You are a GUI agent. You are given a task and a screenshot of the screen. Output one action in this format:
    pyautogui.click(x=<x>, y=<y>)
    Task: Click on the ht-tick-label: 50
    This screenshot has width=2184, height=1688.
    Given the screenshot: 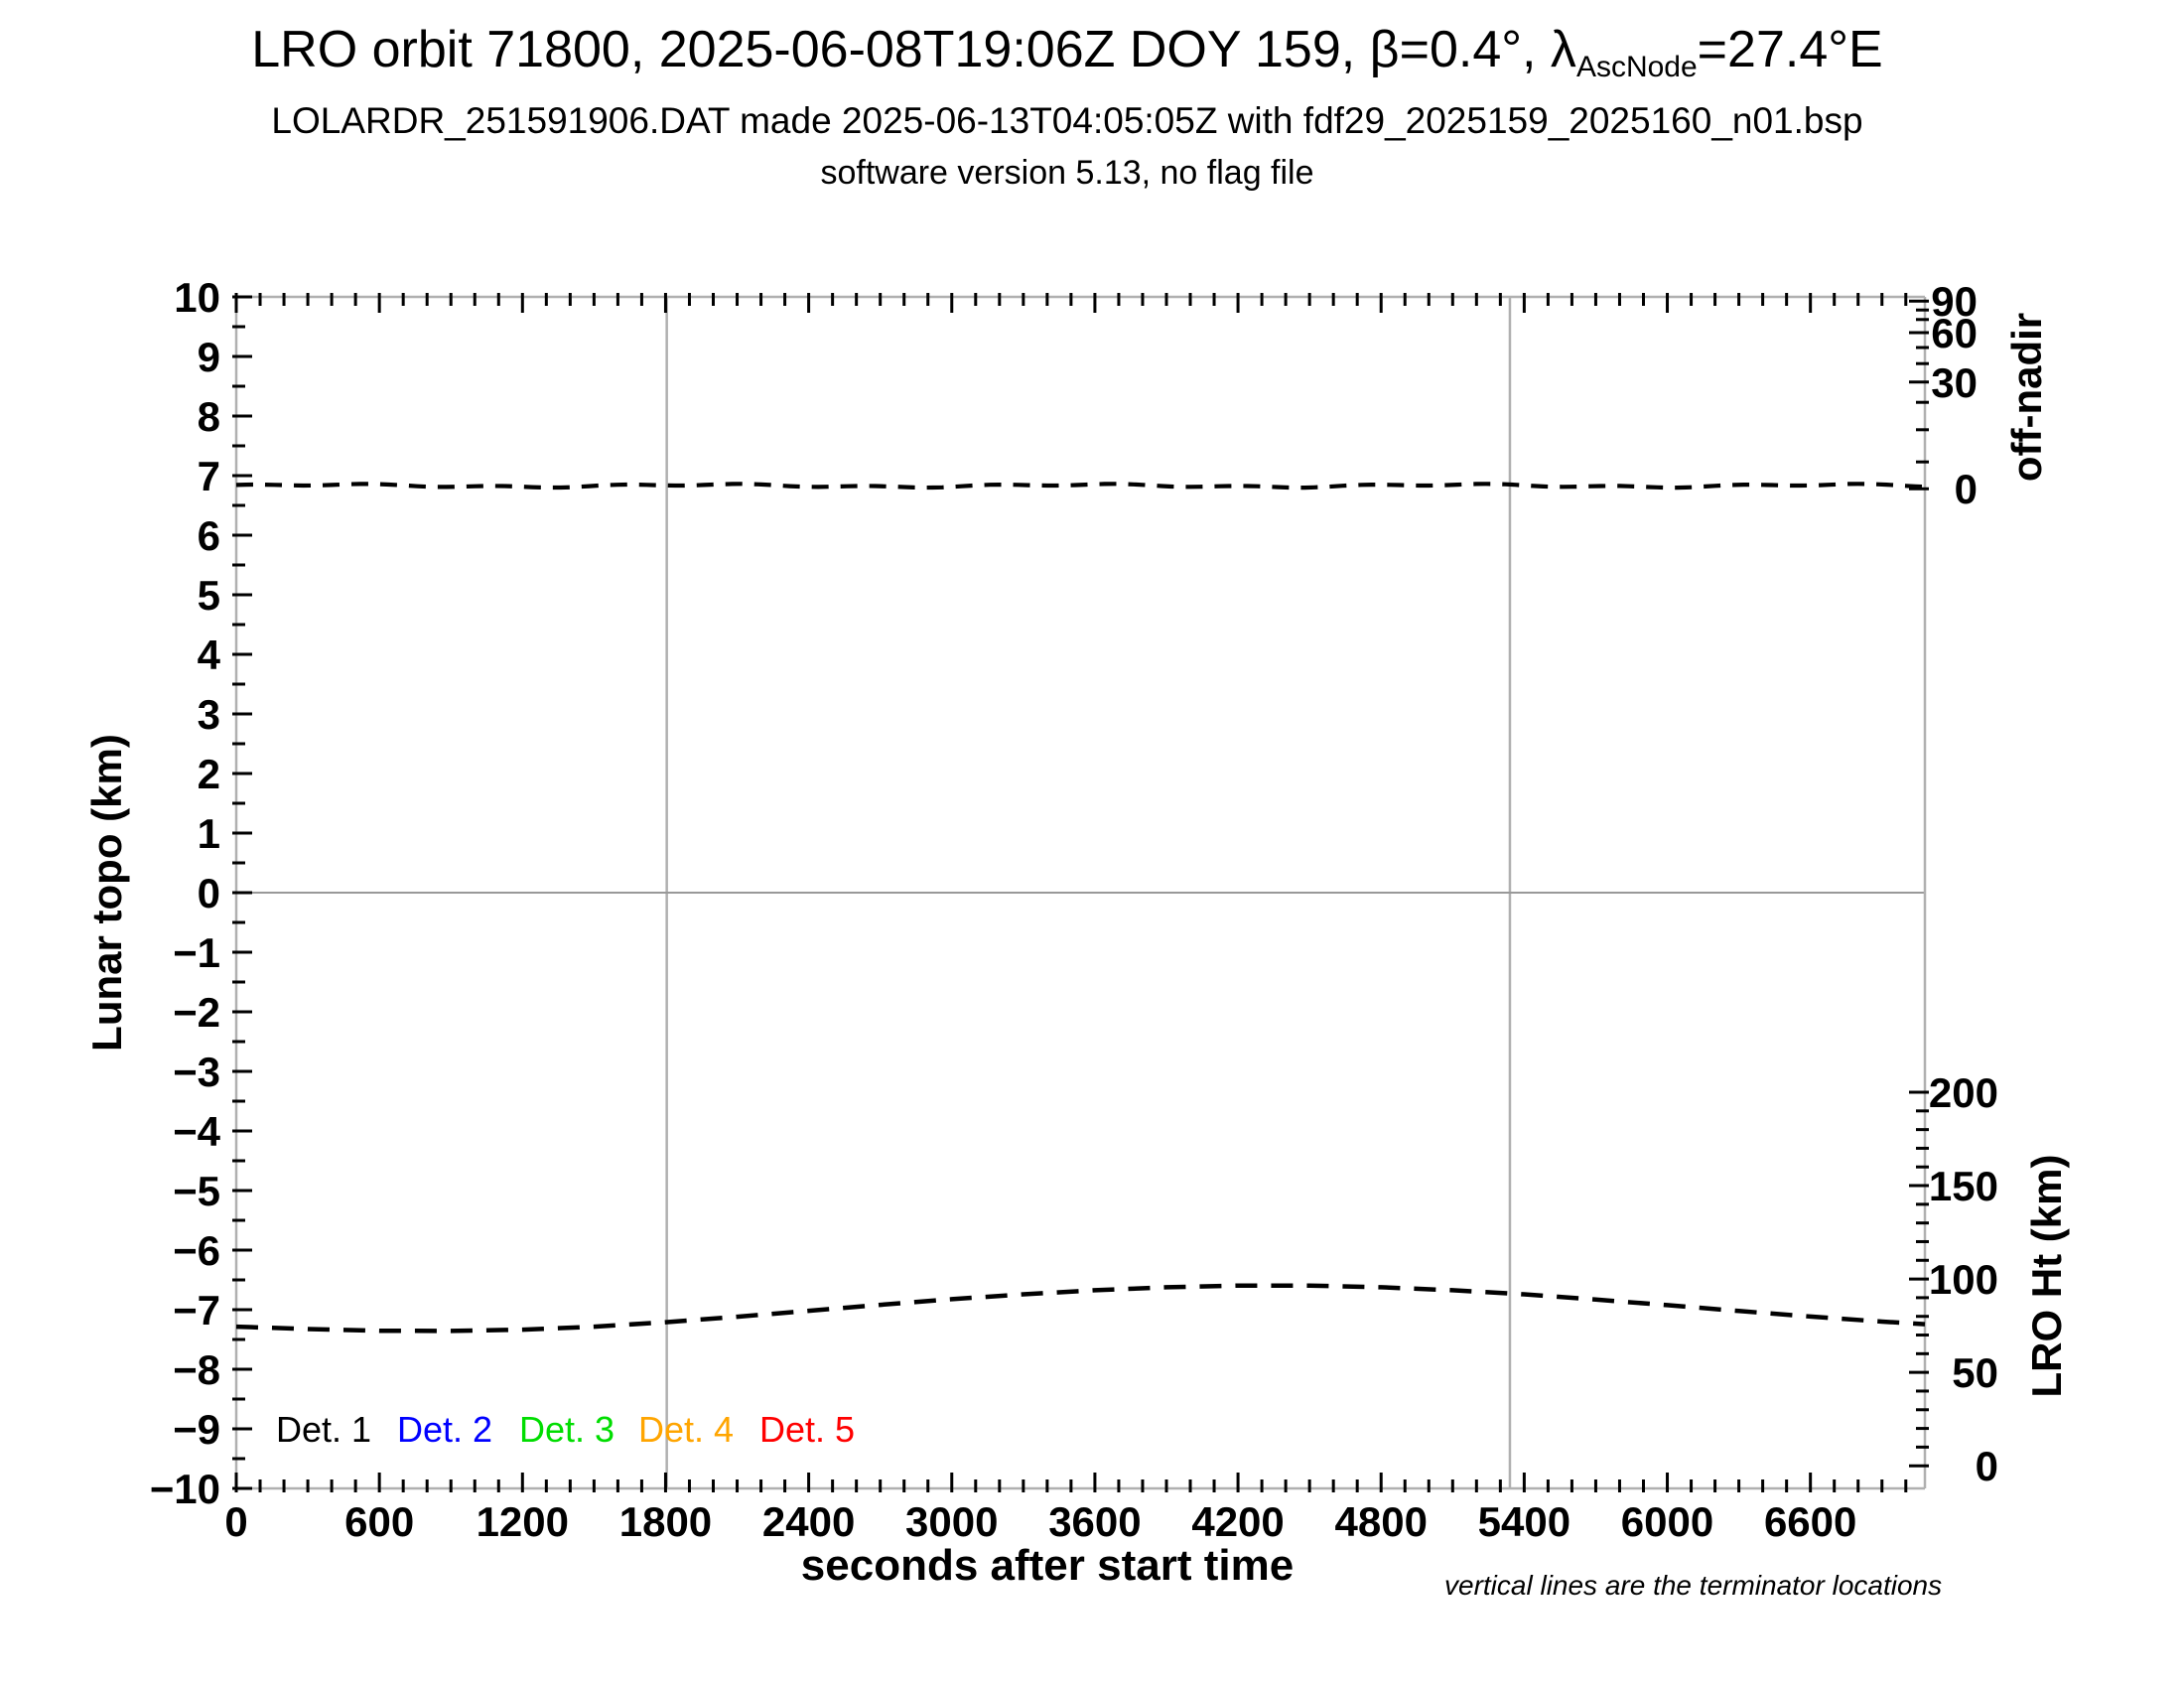 What is the action you would take?
    pyautogui.click(x=1975, y=1372)
    